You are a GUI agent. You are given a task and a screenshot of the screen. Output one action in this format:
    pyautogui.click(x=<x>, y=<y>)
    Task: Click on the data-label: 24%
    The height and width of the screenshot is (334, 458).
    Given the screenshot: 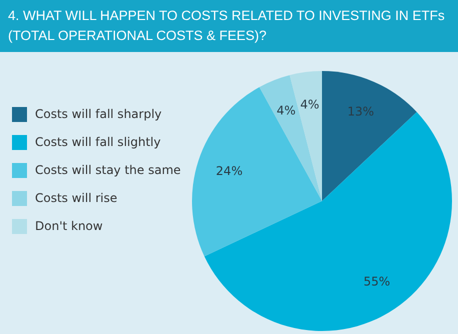 What is the action you would take?
    pyautogui.click(x=229, y=171)
    